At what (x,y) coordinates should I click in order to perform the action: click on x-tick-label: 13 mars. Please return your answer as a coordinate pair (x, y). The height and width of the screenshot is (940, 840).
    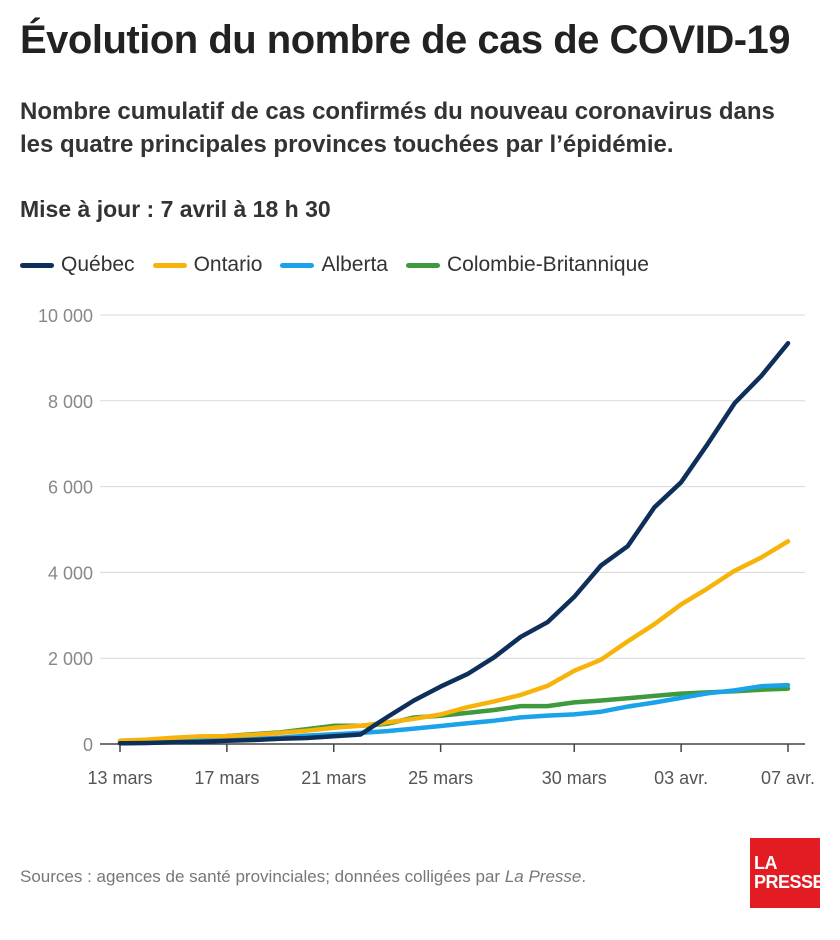
    Looking at the image, I should click on (119, 778).